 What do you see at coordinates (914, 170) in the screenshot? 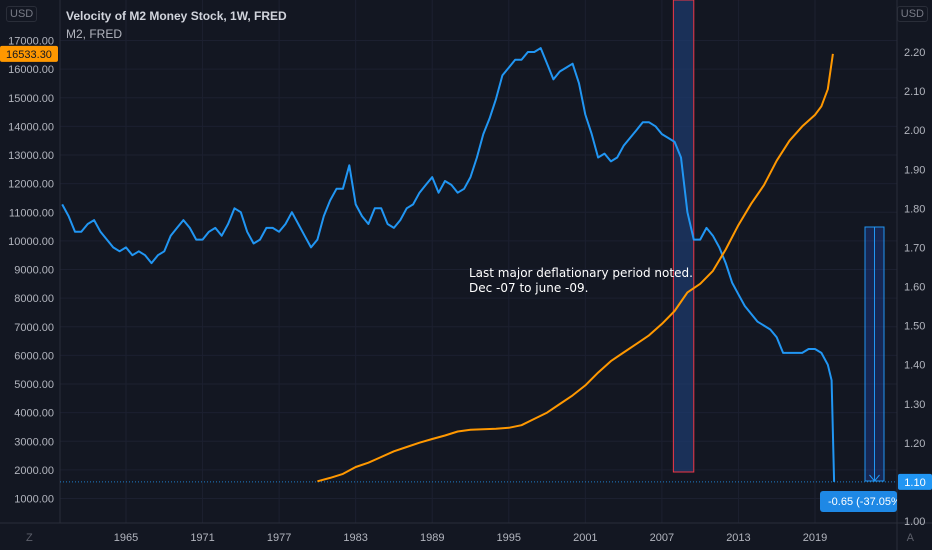
I see `right-axis-tick-label: 1.90` at bounding box center [914, 170].